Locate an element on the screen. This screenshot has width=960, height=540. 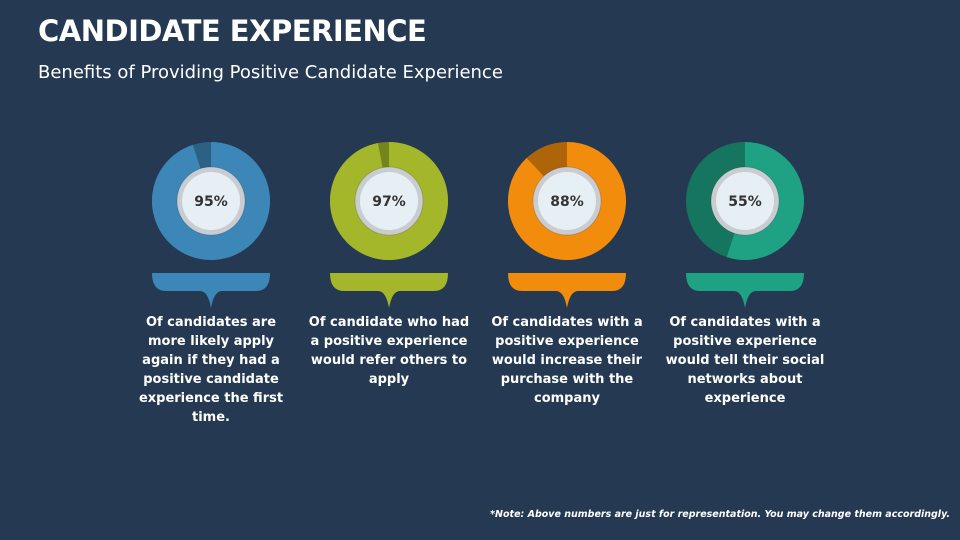
value-label: 55% is located at coordinates (745, 202).